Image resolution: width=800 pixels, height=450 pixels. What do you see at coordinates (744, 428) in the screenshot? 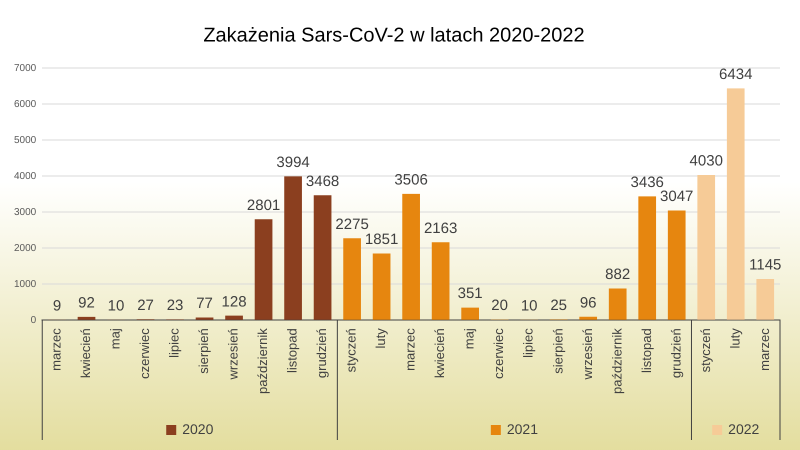
I see `legend-label: 2022` at bounding box center [744, 428].